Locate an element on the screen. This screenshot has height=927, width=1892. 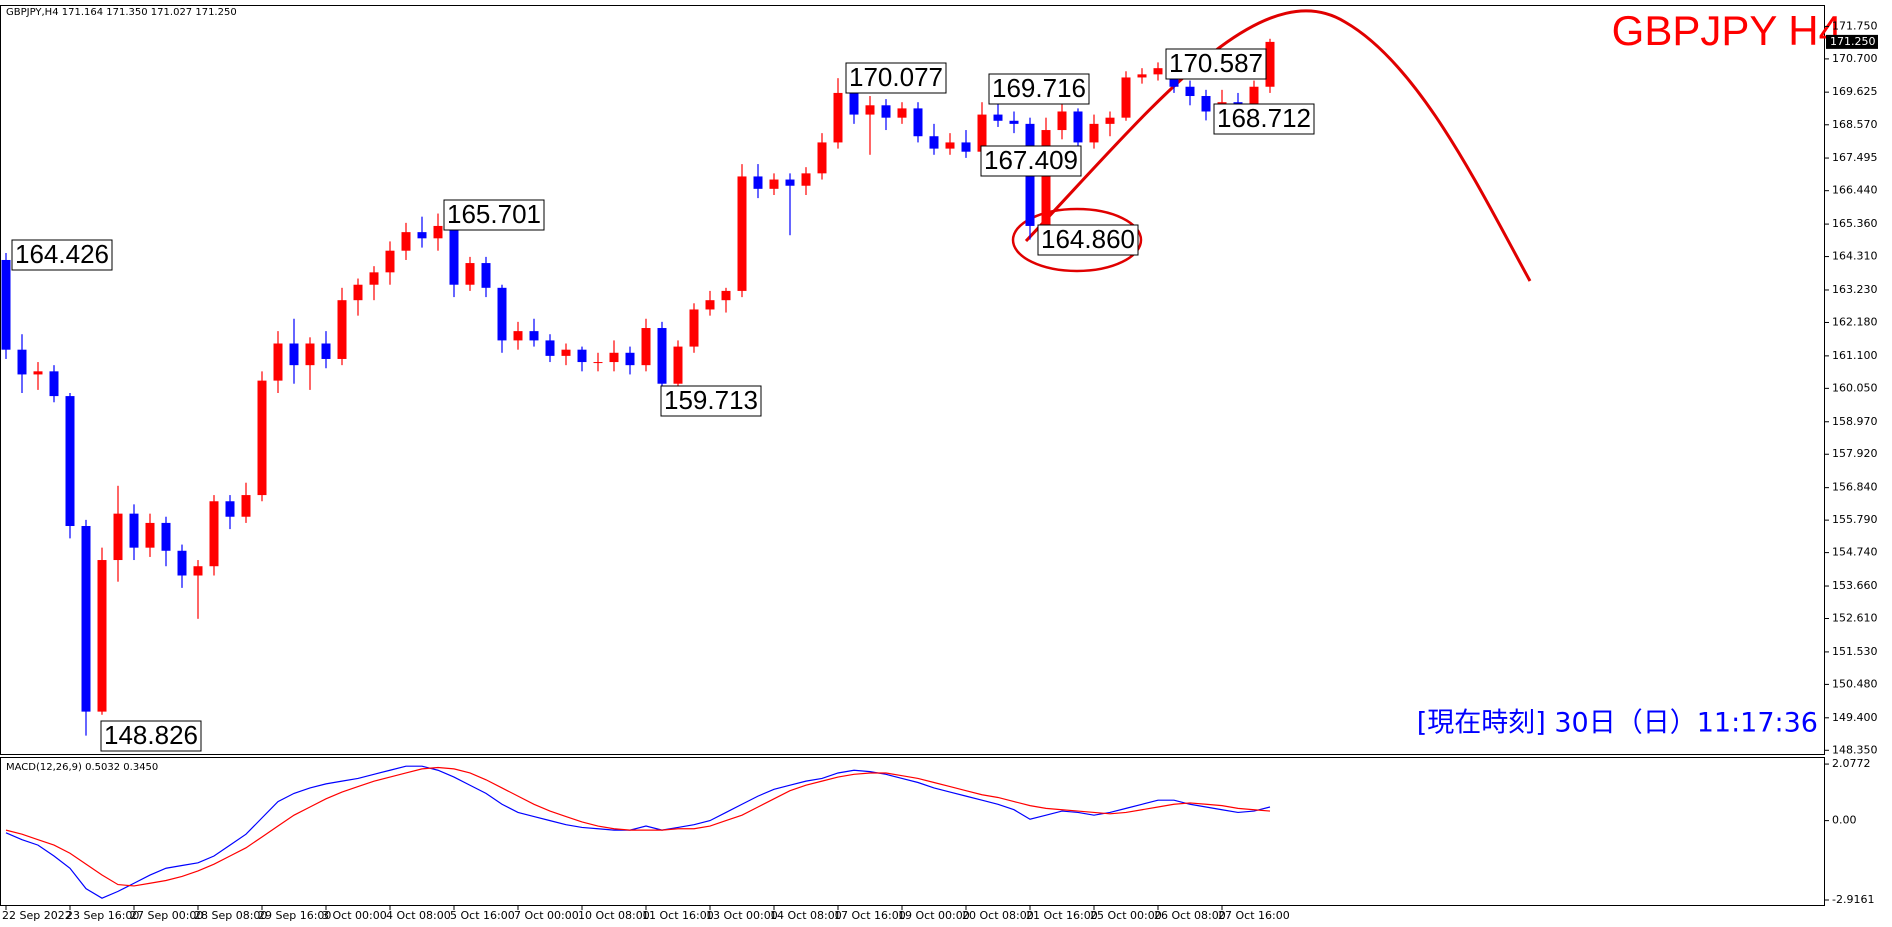
y-tick-label: 168.570 is located at coordinates (1855, 124).